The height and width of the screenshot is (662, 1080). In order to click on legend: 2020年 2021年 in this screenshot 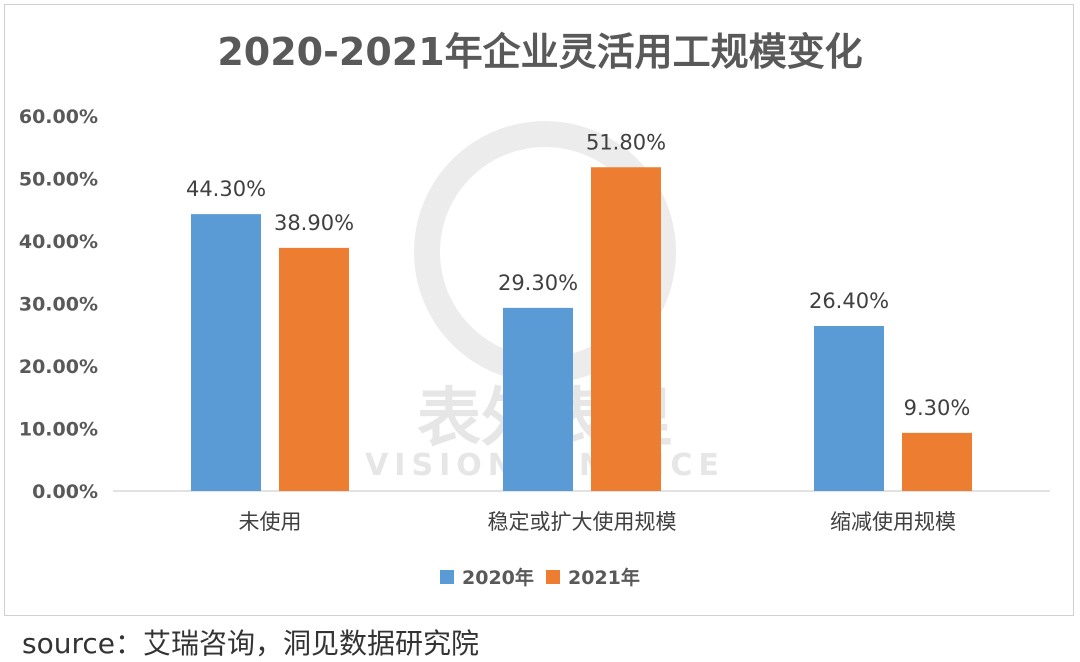, I will do `click(540, 577)`.